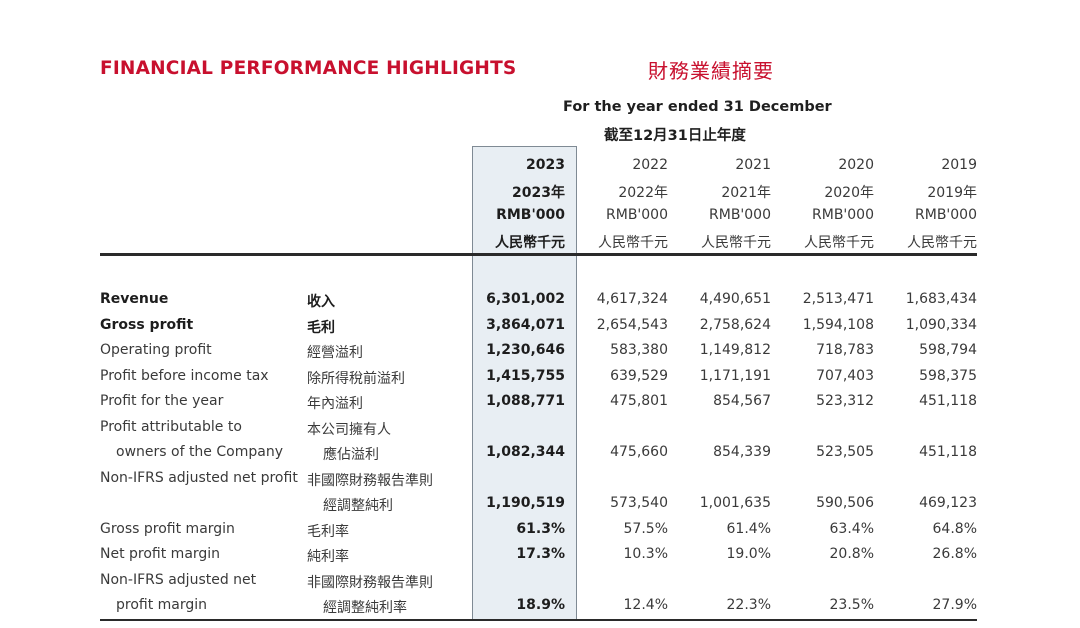 This screenshot has width=1080, height=628. What do you see at coordinates (639, 376) in the screenshot?
I see `table-cell-2022: 639,529` at bounding box center [639, 376].